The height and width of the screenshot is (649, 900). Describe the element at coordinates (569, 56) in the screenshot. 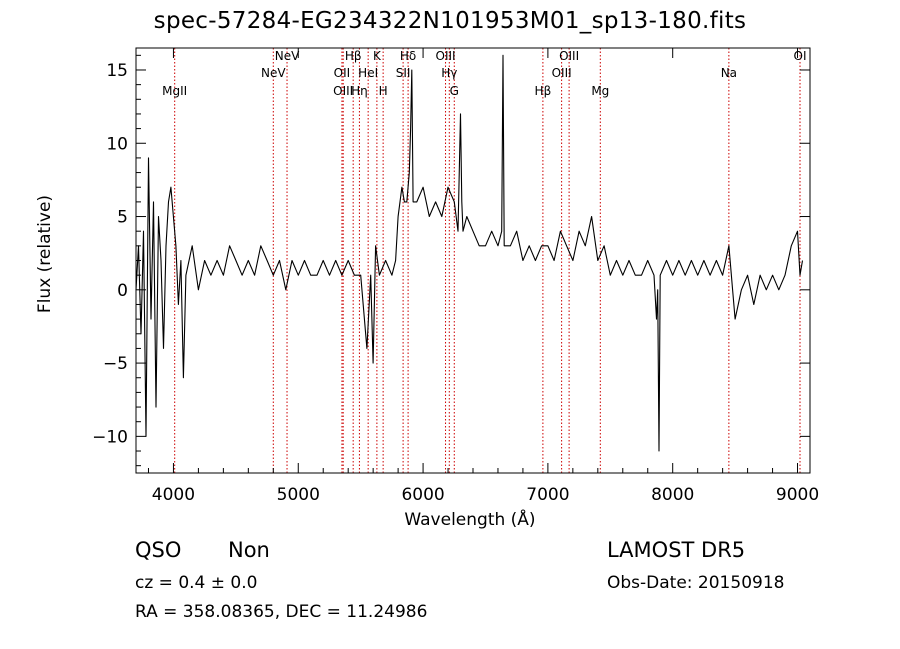

I see `line-label-17: OIII` at that location.